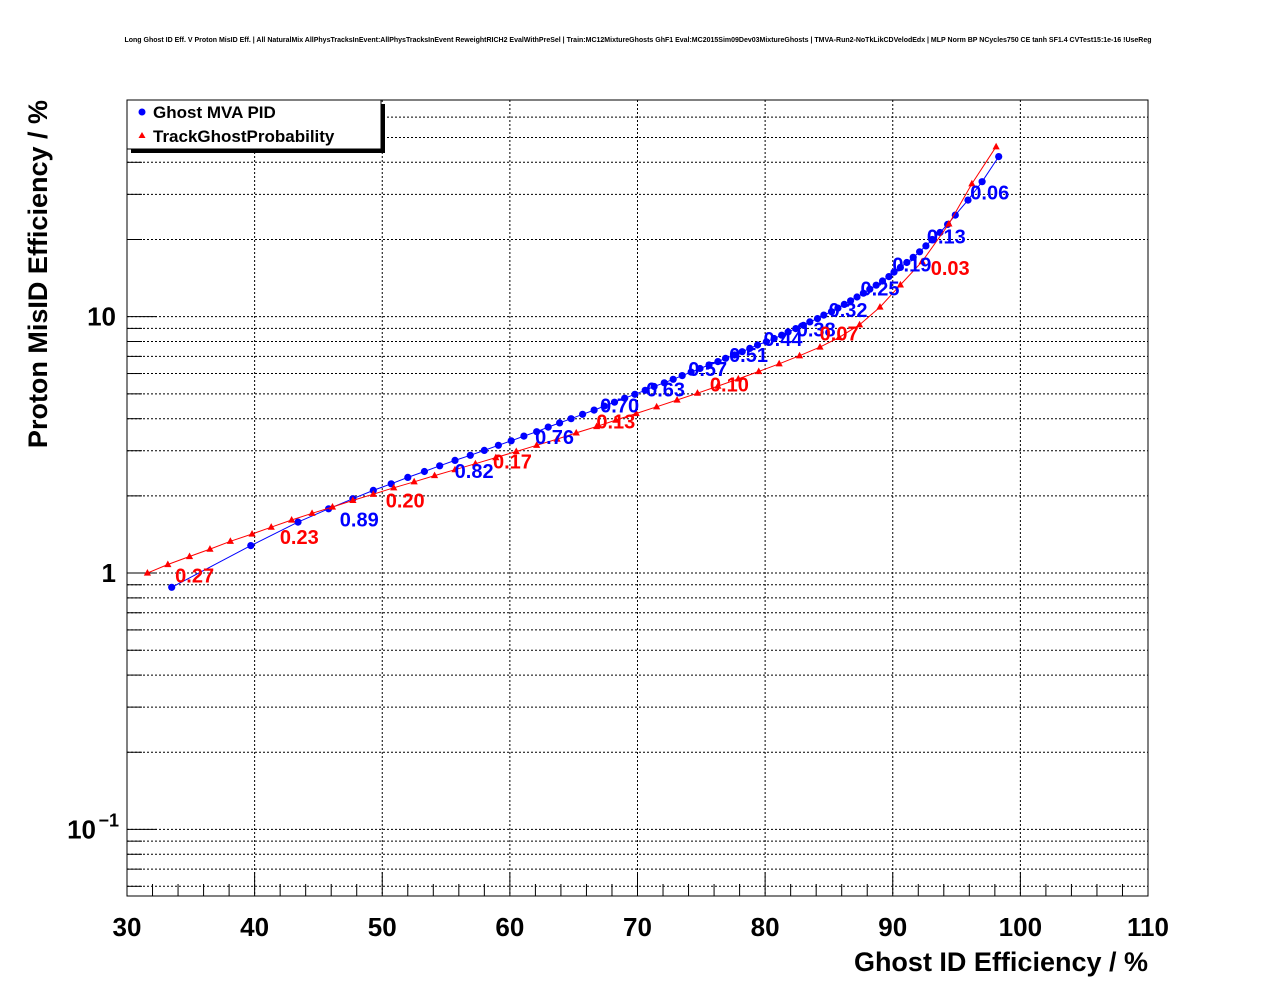 This screenshot has height=1001, width=1276. I want to click on cut-label-0: 0.76, so click(554, 438).